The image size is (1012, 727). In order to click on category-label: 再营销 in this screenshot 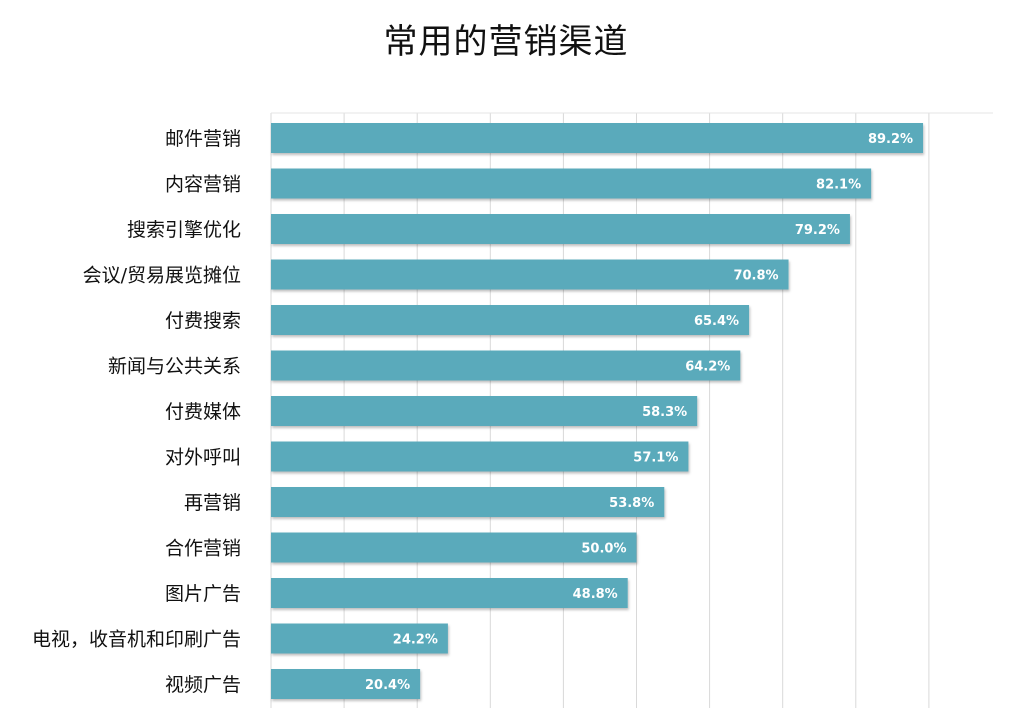, I will do `click(212, 503)`.